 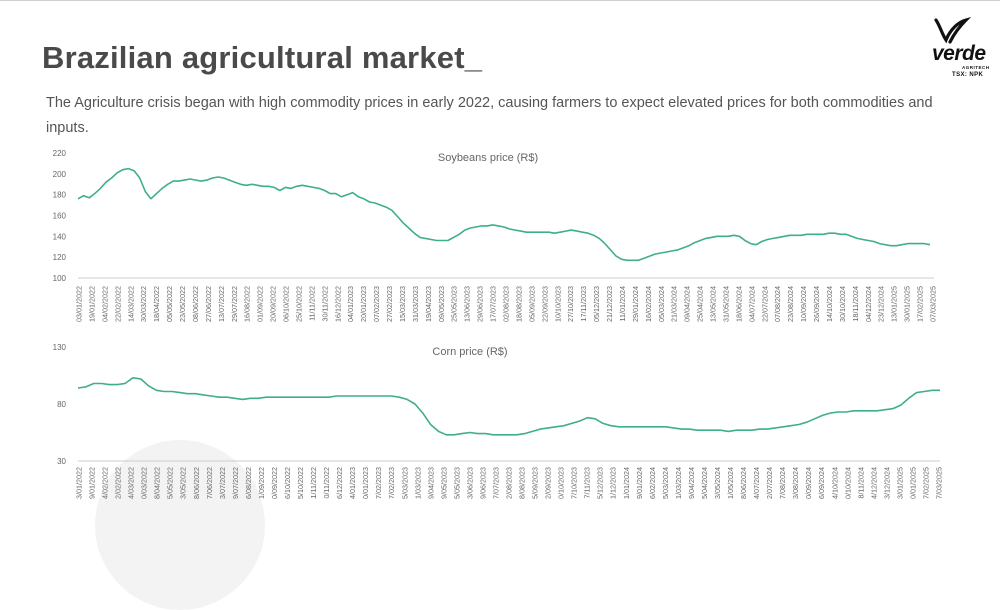 What do you see at coordinates (469, 352) in the screenshot?
I see `chart-title: Corn price (R$)` at bounding box center [469, 352].